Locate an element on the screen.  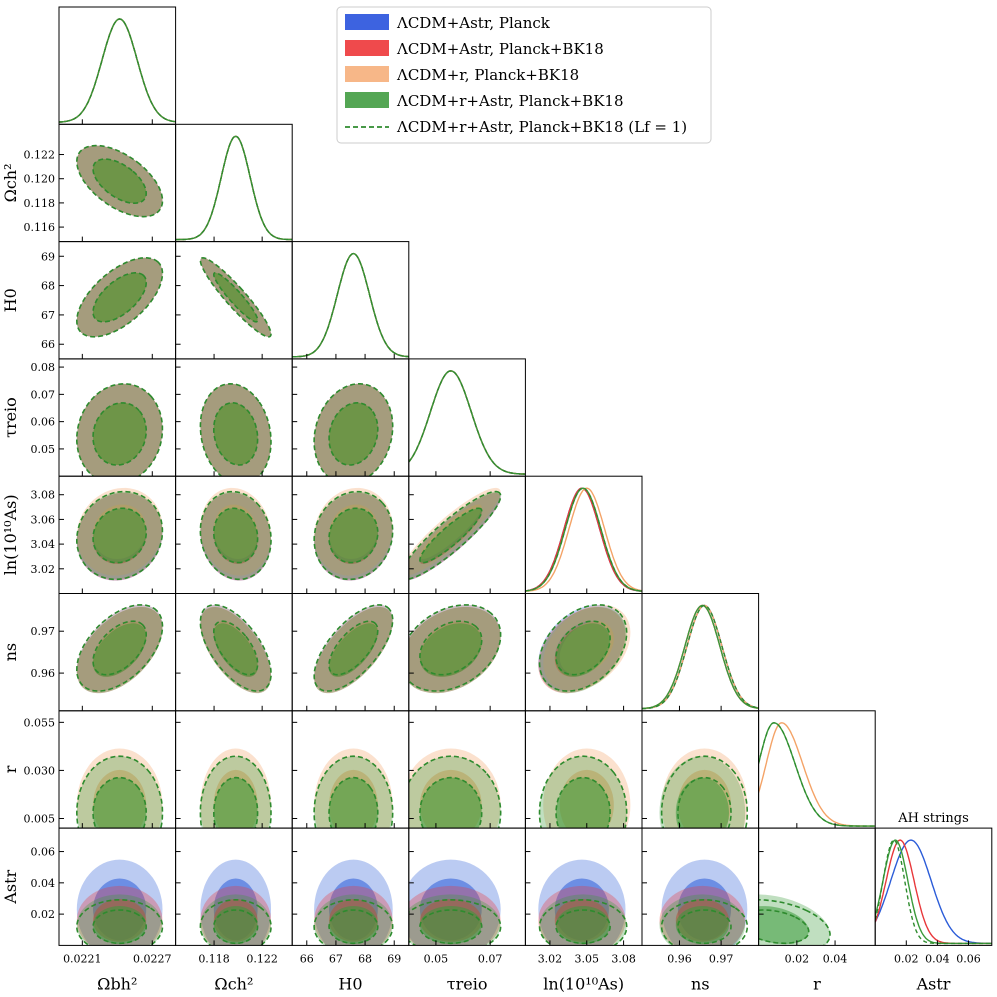
y-axis-label-Astr: Astr is located at coordinates (10, 886).